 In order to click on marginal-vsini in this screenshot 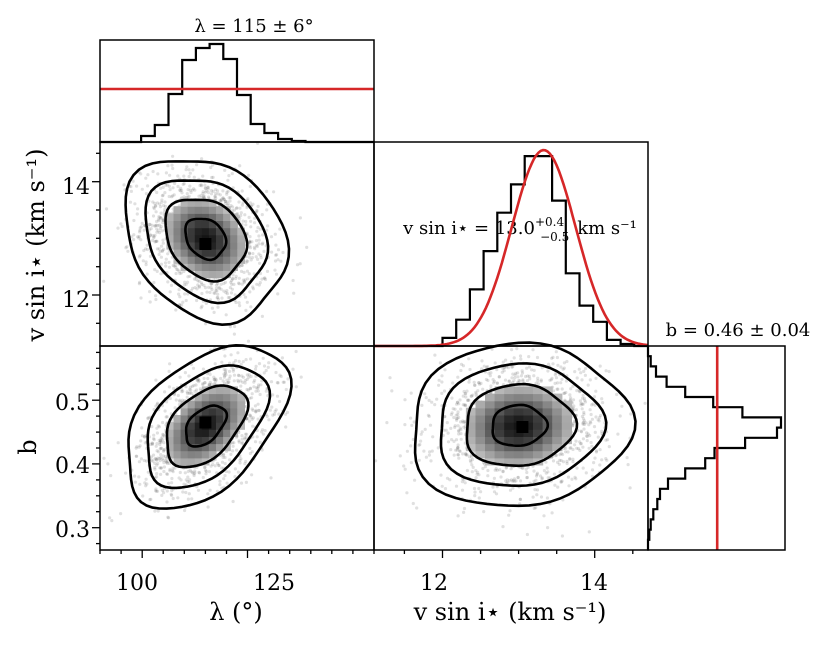, I will do `click(511, 248)`.